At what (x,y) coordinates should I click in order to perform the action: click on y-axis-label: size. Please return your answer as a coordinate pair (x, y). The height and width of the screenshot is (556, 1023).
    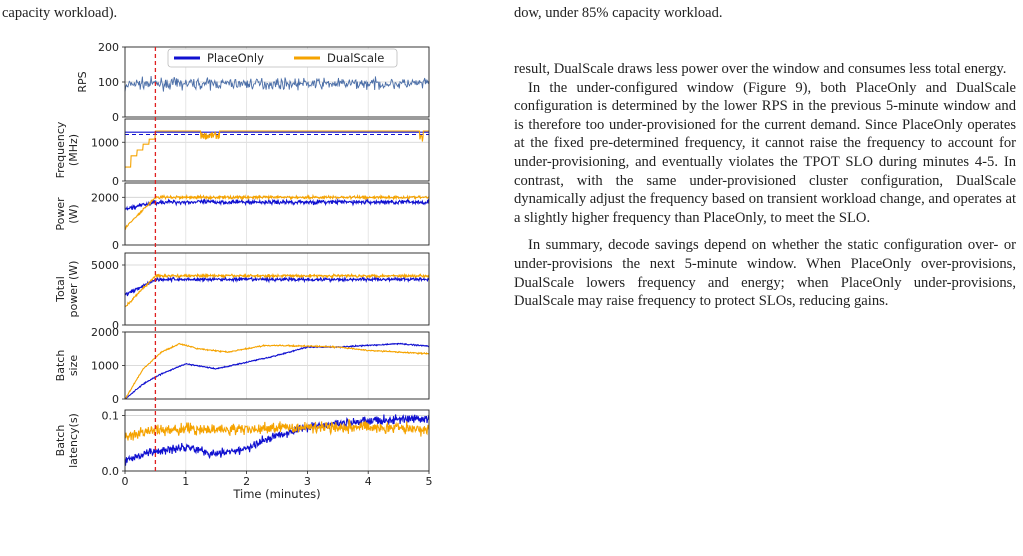
    Looking at the image, I should click on (73, 366).